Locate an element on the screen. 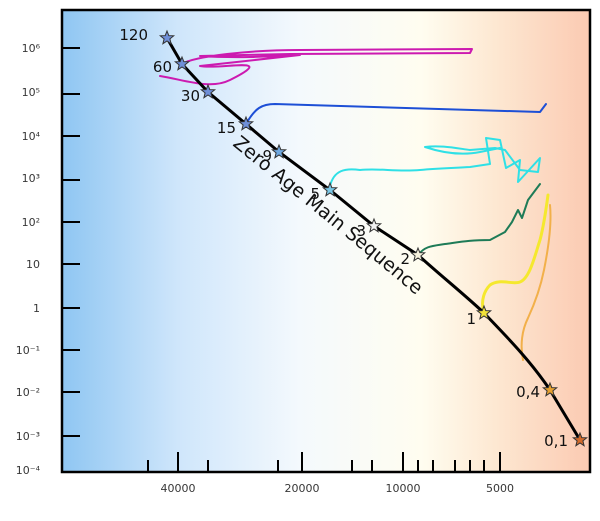 This screenshot has height=521, width=600. mass-label: 2 is located at coordinates (405, 259).